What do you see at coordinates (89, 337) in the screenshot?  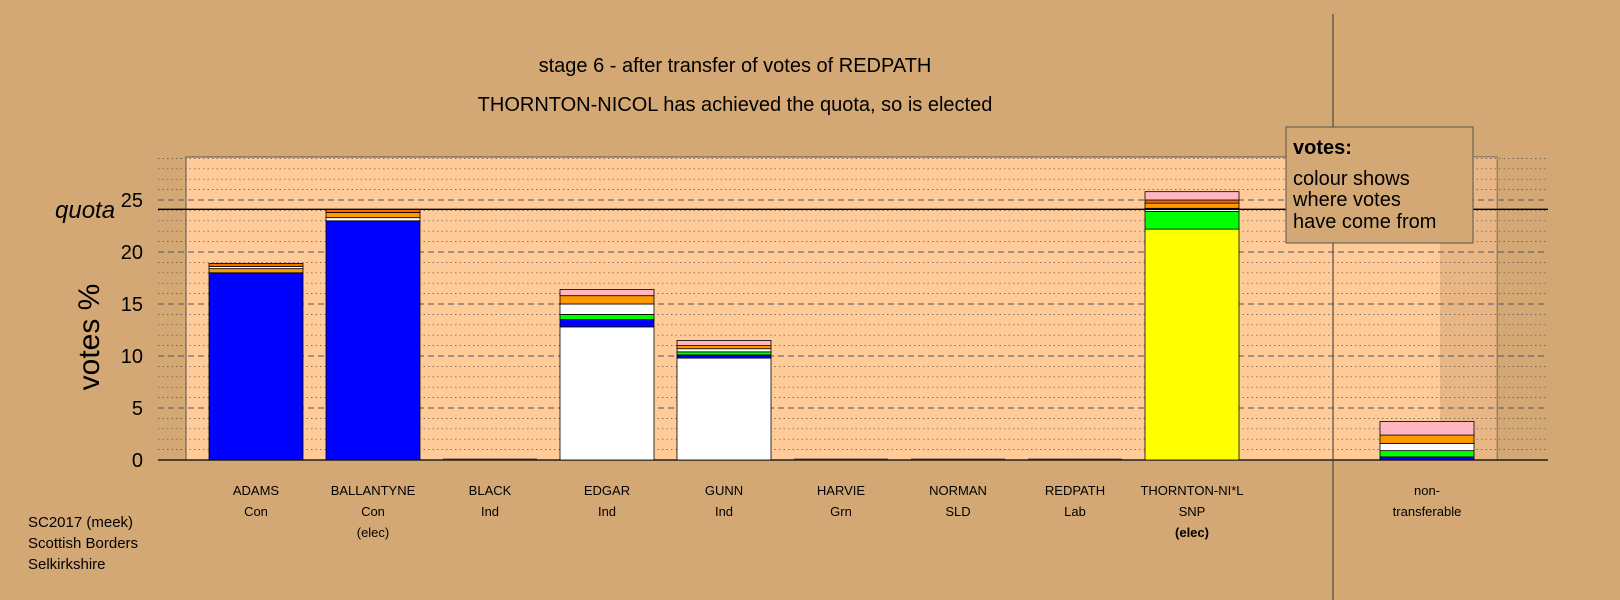 I see `y-axis-label: votes %` at bounding box center [89, 337].